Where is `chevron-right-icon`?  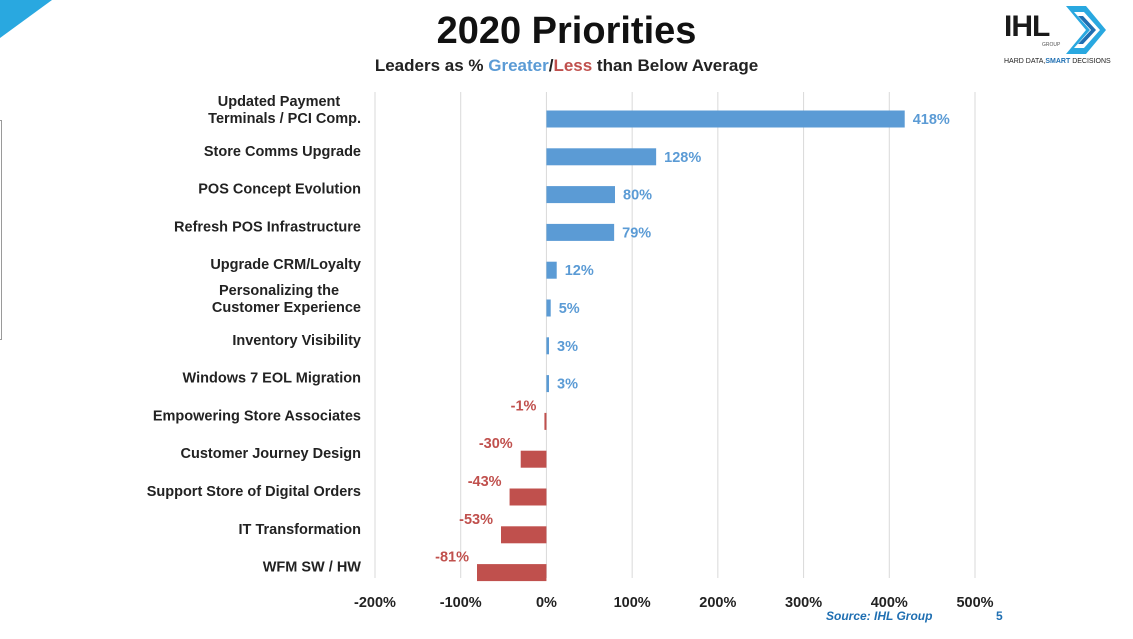
chevron-right-icon is located at coordinates (1086, 30).